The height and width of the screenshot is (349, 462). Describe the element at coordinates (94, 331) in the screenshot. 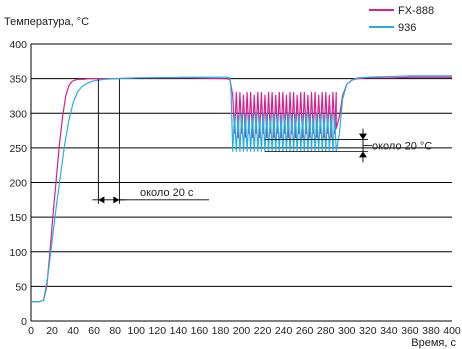

I see `x-tick-label-60: 60` at that location.